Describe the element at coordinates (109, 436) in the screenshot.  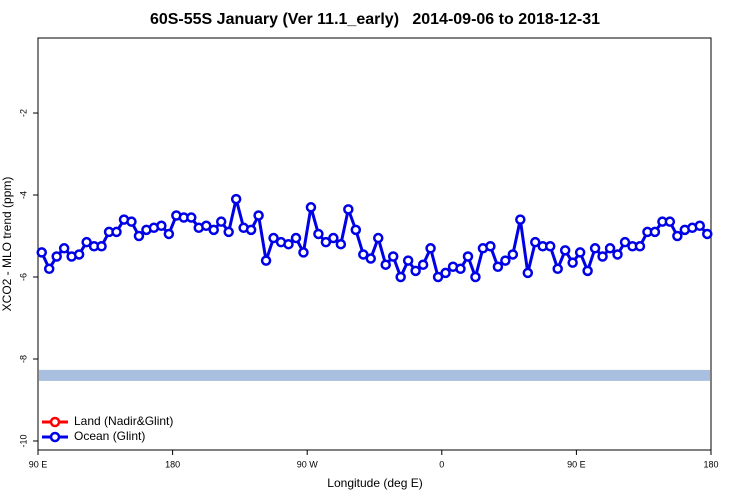
I see `legend-label: Ocean (Glint)` at that location.